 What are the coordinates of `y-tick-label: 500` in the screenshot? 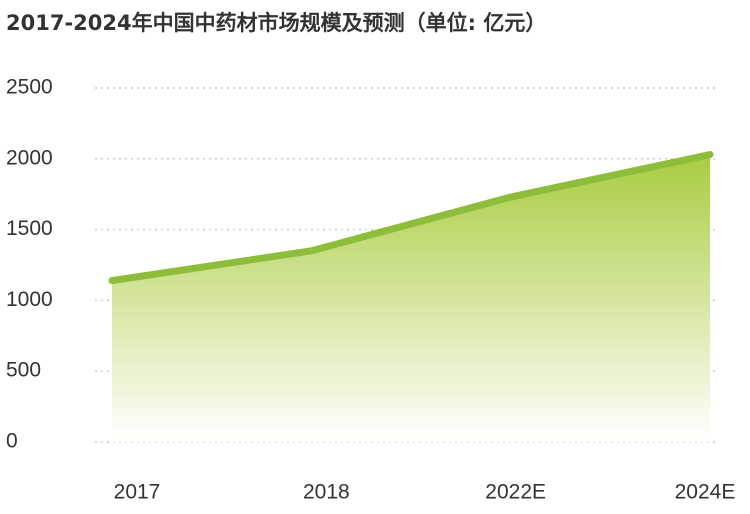 It's located at (23, 370).